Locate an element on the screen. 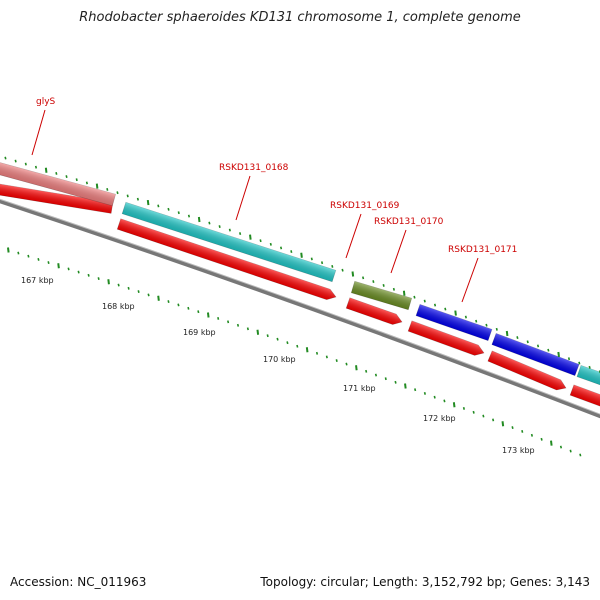 The image size is (600, 600). gene-glys is located at coordinates (58, 183).